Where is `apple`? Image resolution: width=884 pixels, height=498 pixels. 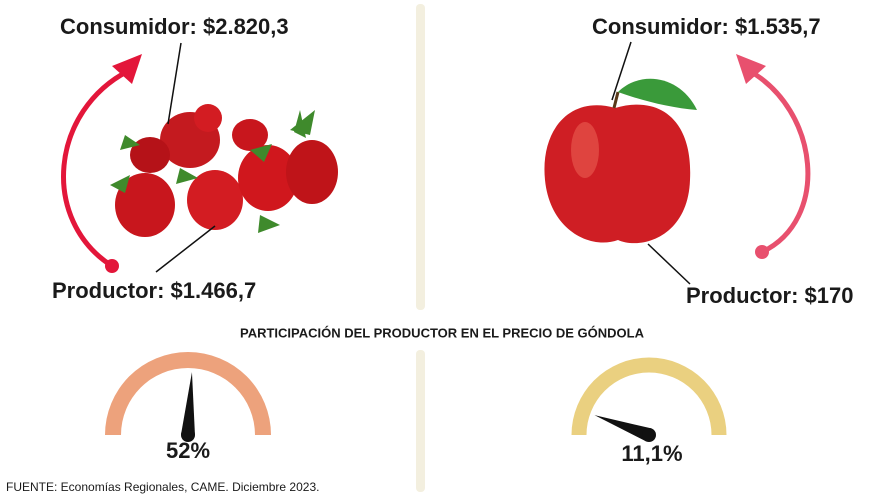
apple is located at coordinates (620, 161).